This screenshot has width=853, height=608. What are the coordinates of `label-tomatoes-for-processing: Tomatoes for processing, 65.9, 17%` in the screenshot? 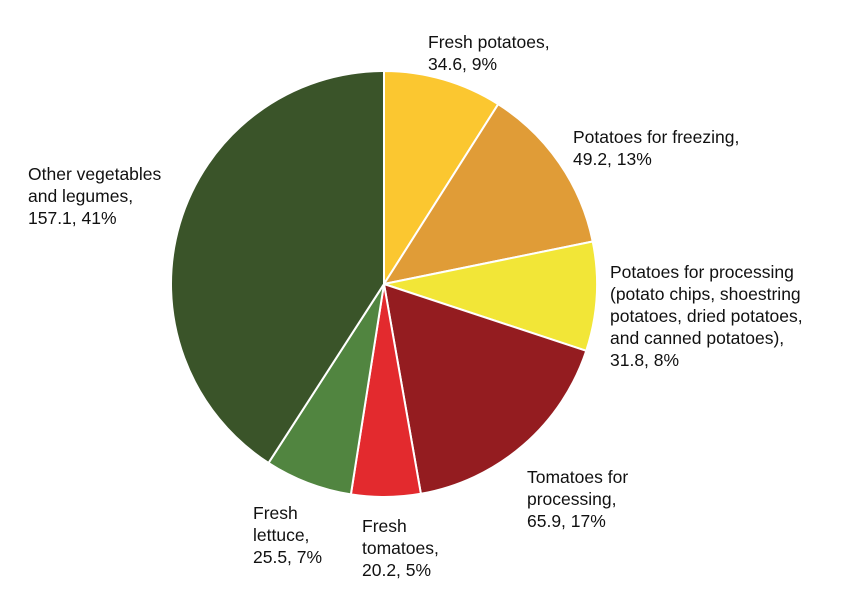 It's located at (577, 499).